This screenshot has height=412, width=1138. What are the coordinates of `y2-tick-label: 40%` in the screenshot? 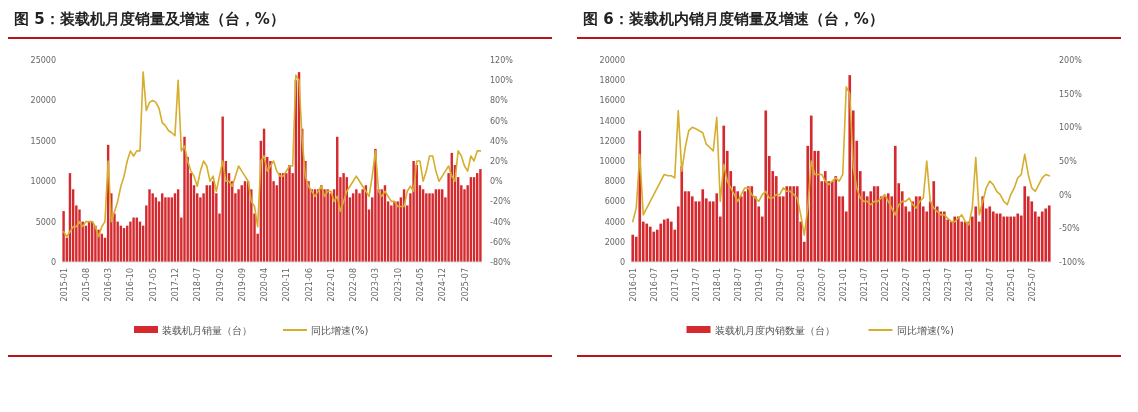 It's located at (499, 141).